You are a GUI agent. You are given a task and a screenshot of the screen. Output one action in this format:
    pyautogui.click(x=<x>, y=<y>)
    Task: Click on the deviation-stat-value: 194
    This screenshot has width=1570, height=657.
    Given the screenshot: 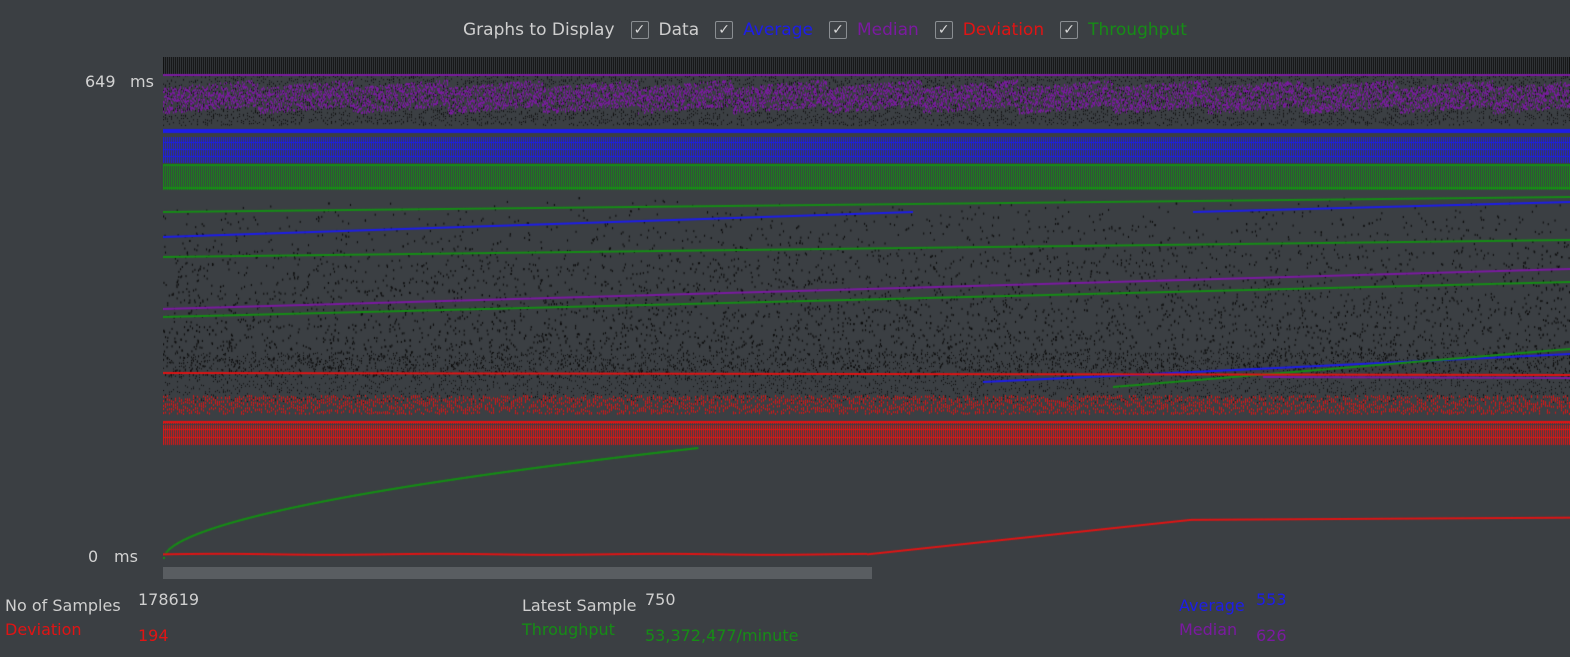 What is the action you would take?
    pyautogui.click(x=153, y=635)
    